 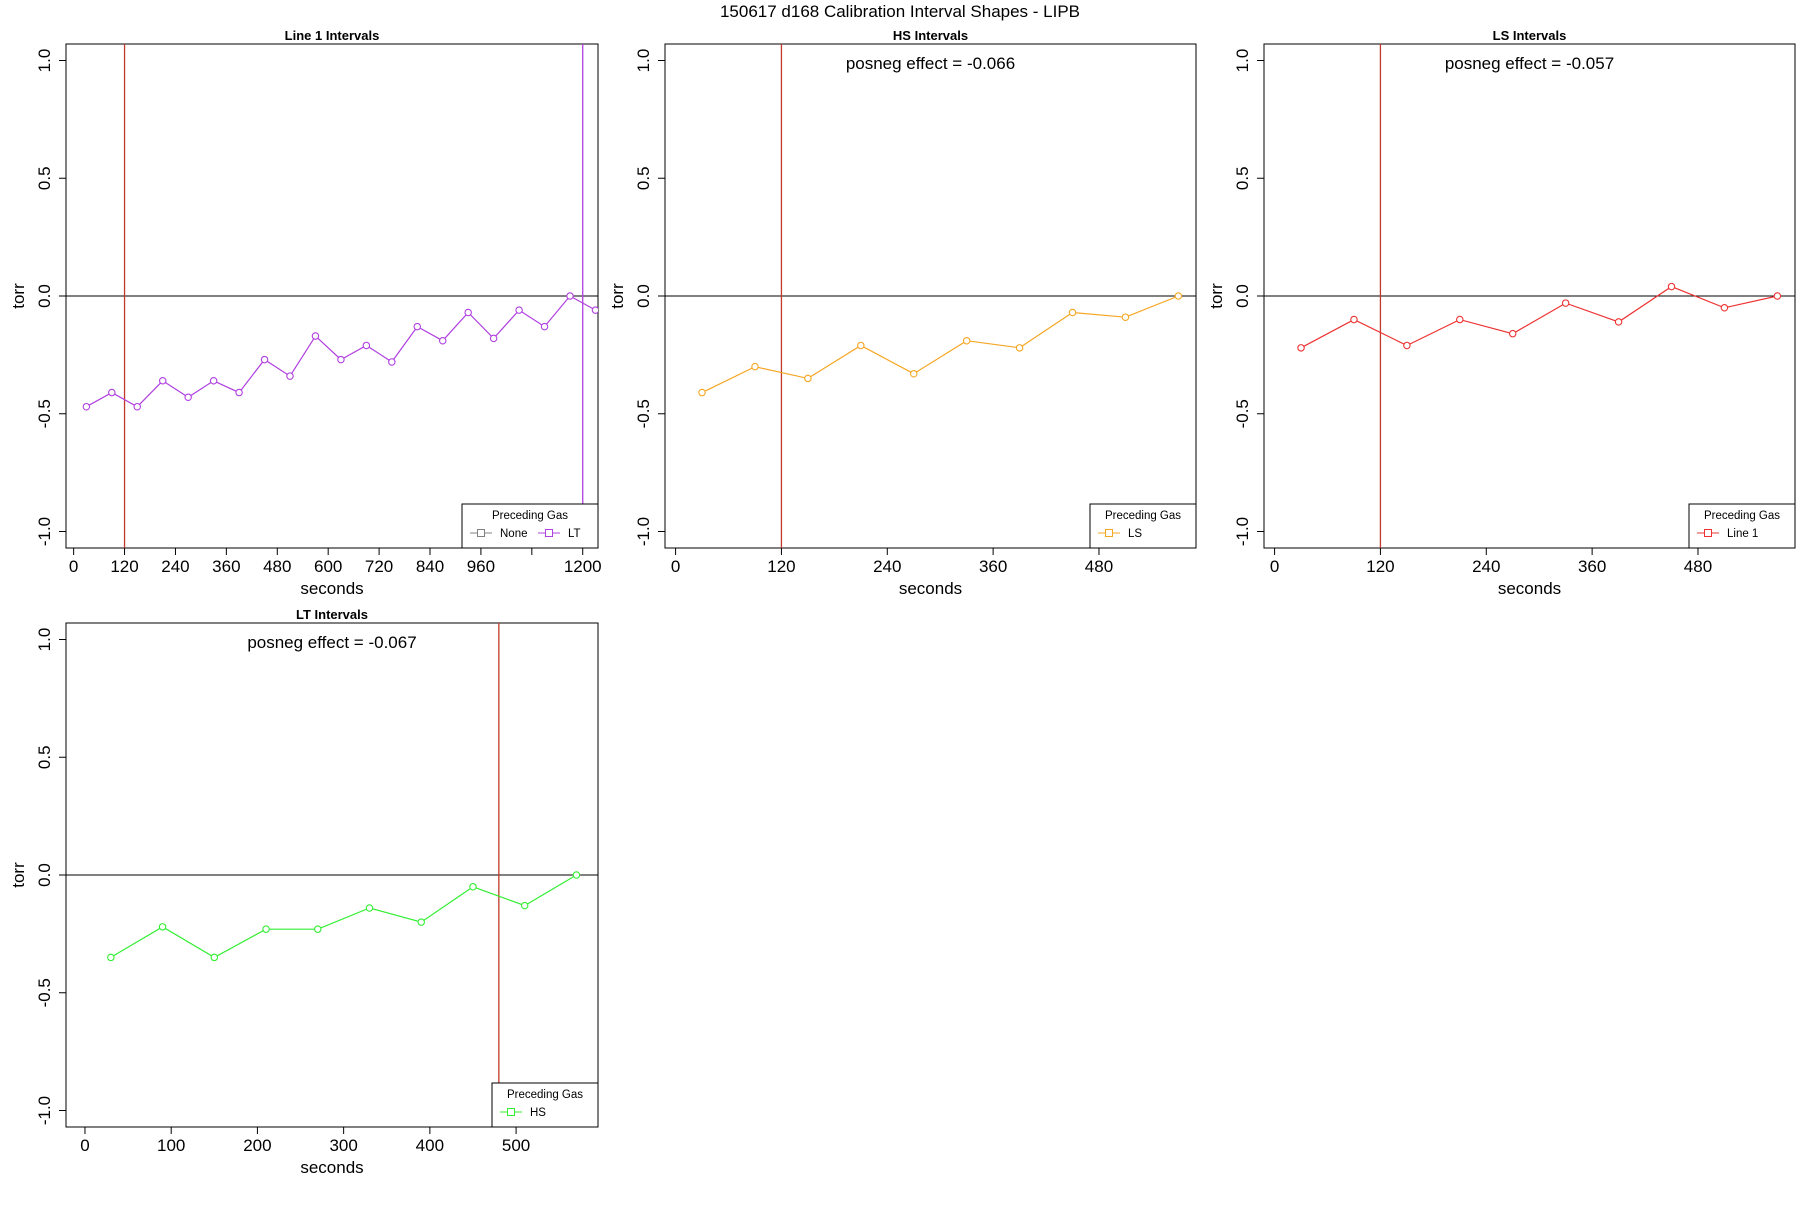 I want to click on x-tick-label: 300, so click(x=343, y=1145).